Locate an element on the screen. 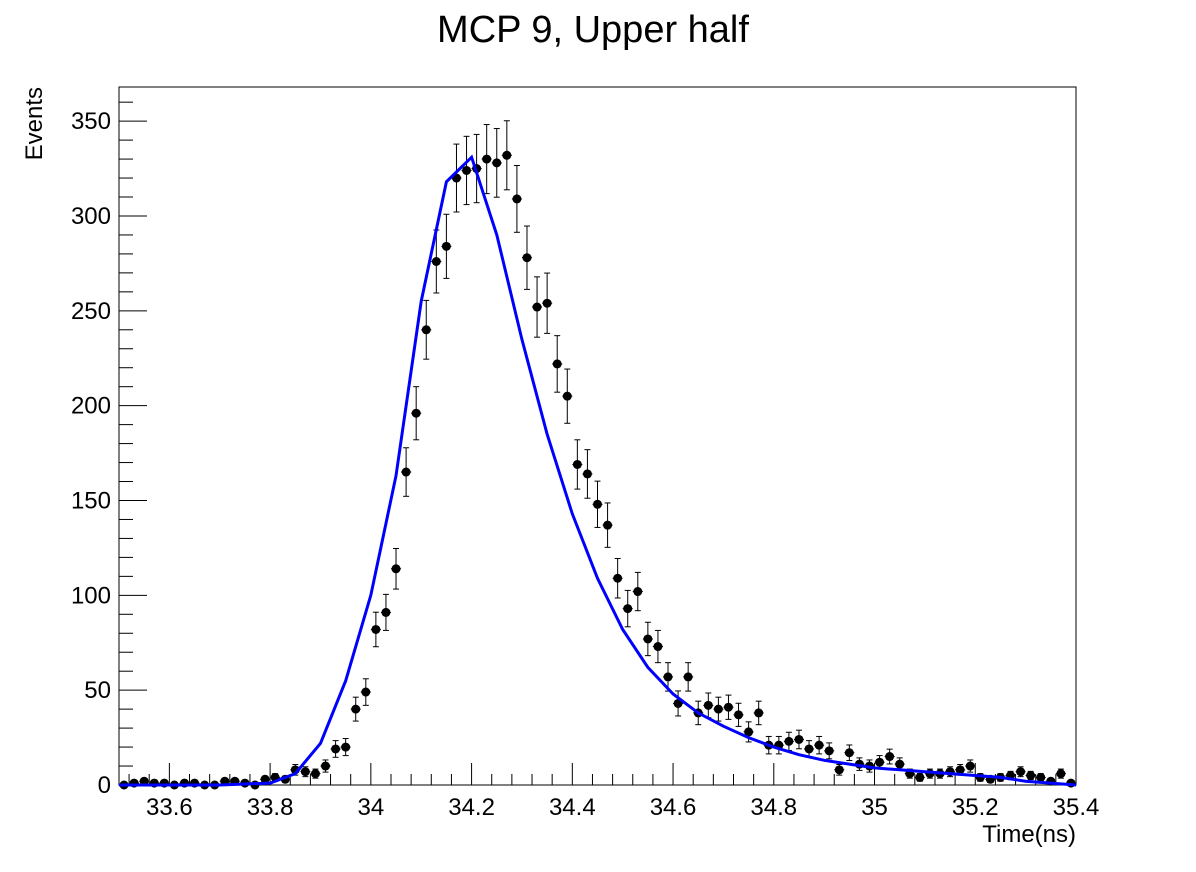 The width and height of the screenshot is (1196, 872). y-axis-label: Events is located at coordinates (34, 123).